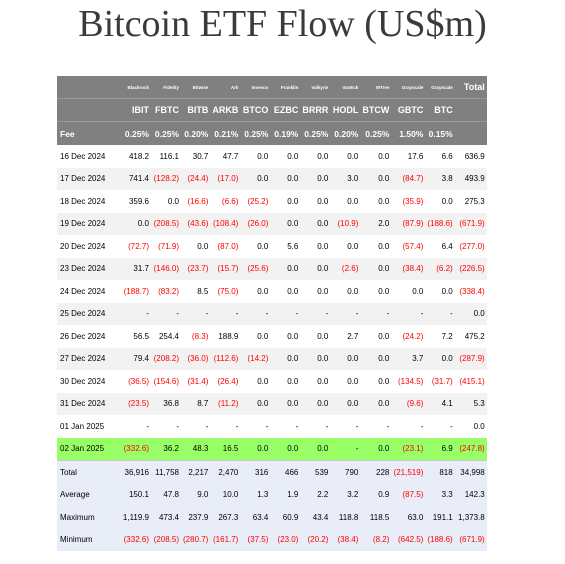  Describe the element at coordinates (345, 539) in the screenshot. I see `summary-cell: (38.4)` at that location.